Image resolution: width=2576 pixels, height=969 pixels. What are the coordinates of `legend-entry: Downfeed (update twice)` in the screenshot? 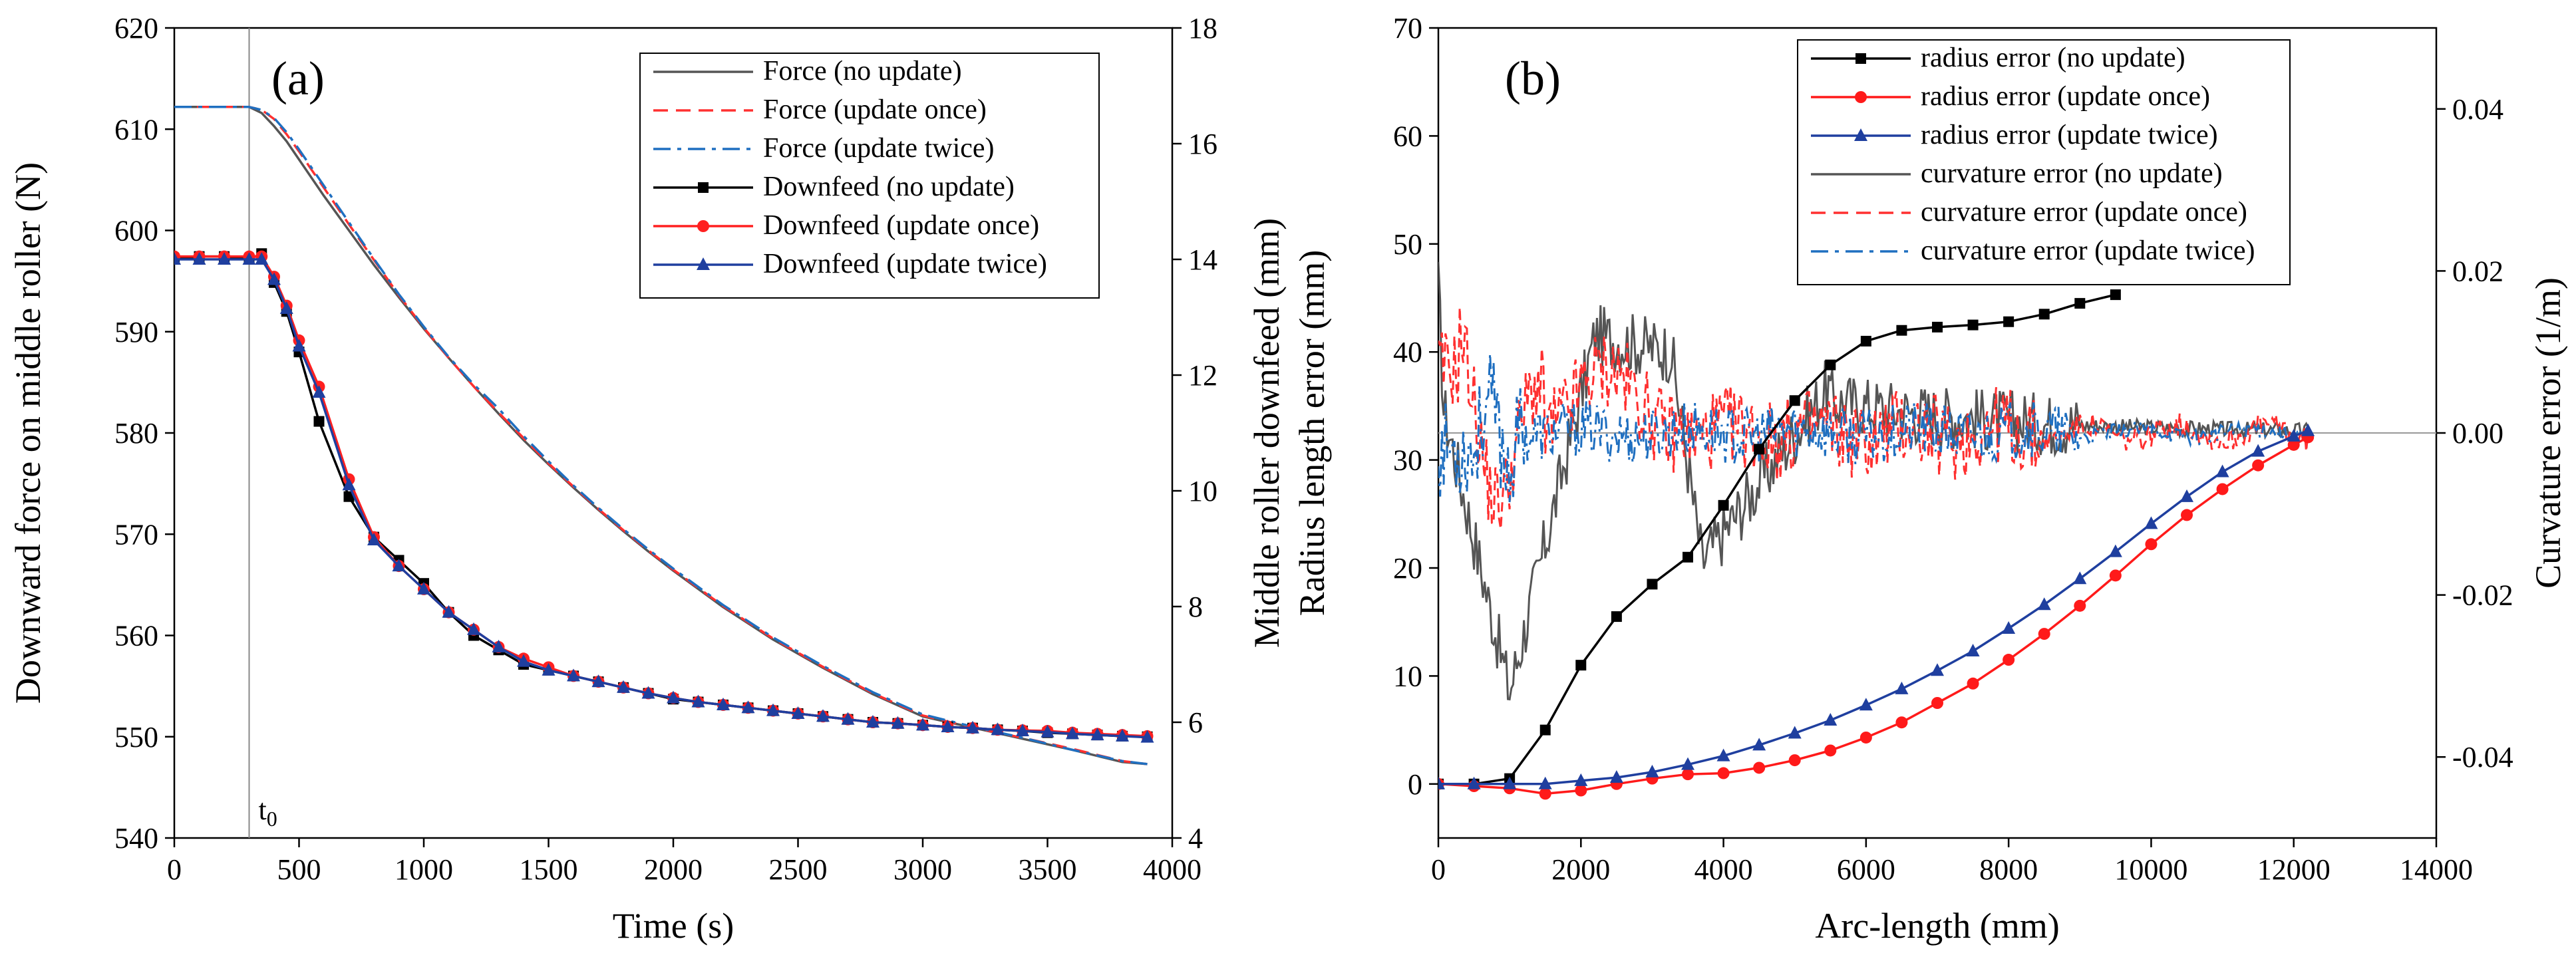 It's located at (905, 264).